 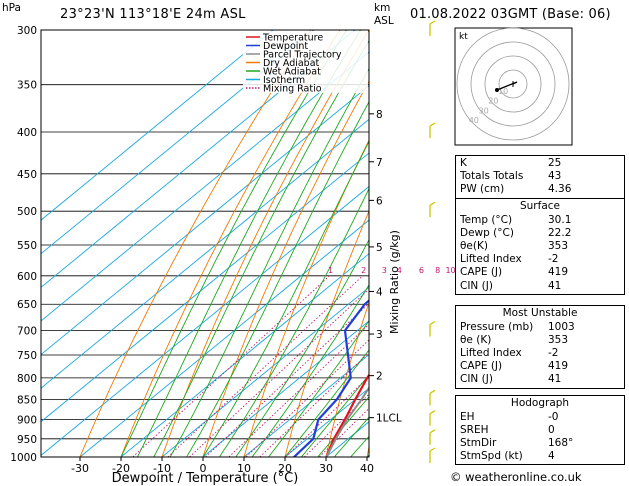 I want to click on pressure-tick-label: 800, so click(x=27, y=379).